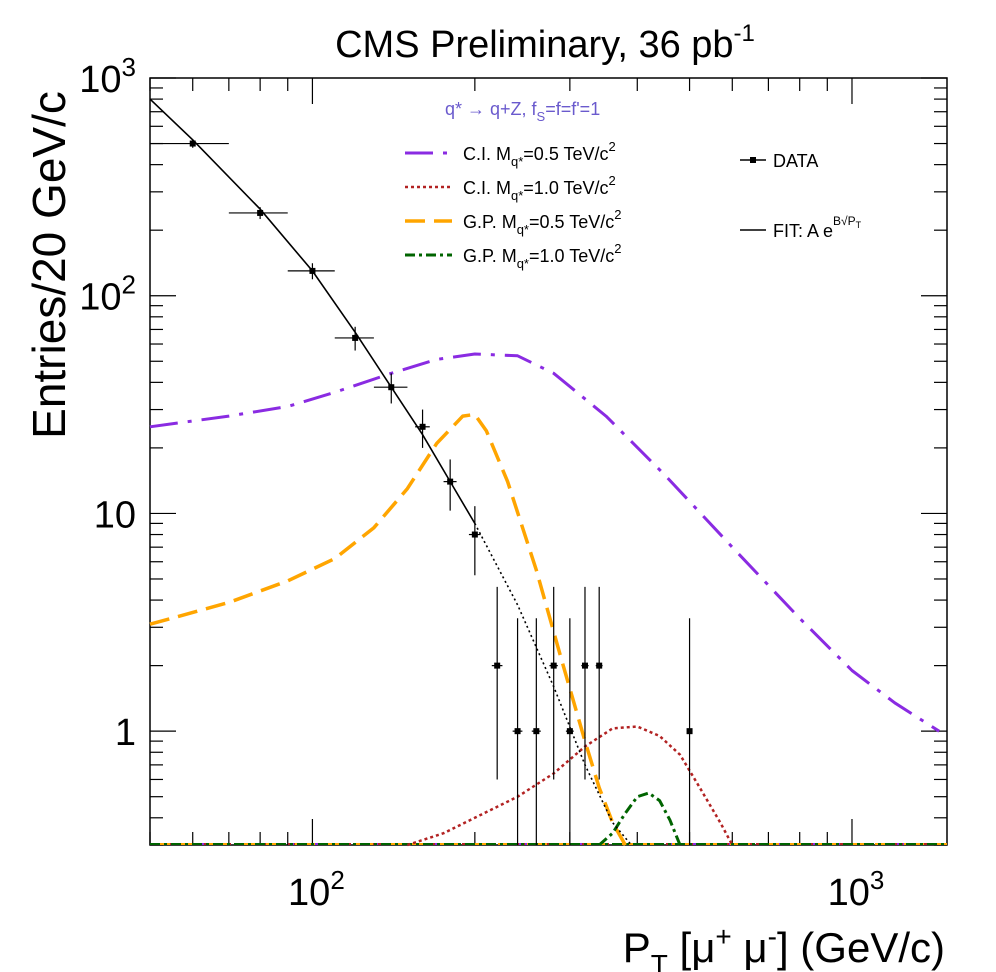  I want to click on x-tick-label: 10³, so click(856, 889).